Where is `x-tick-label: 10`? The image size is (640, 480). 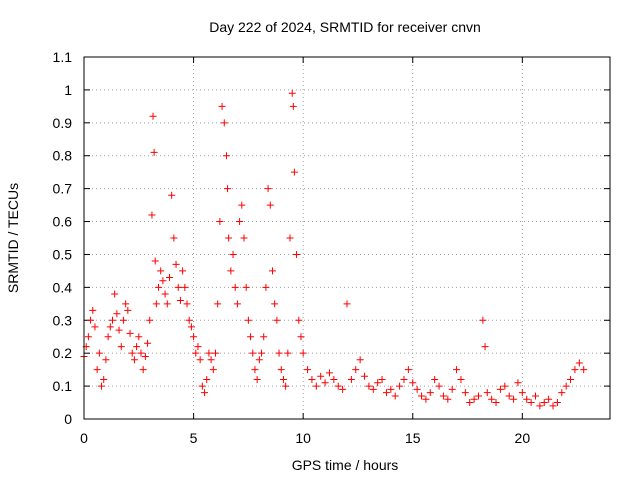 x-tick-label: 10 is located at coordinates (303, 438).